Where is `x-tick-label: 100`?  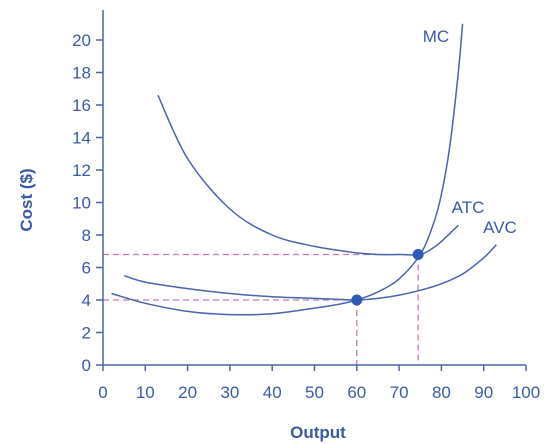 x-tick-label: 100 is located at coordinates (526, 392).